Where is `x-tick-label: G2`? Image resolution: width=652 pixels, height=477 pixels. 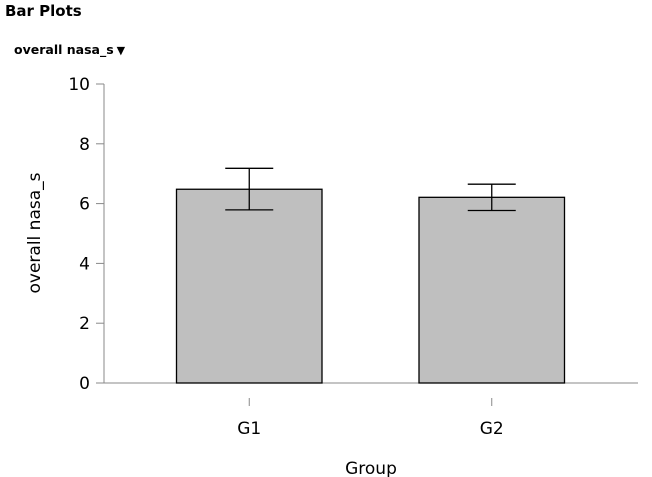
x-tick-label: G2 is located at coordinates (492, 429).